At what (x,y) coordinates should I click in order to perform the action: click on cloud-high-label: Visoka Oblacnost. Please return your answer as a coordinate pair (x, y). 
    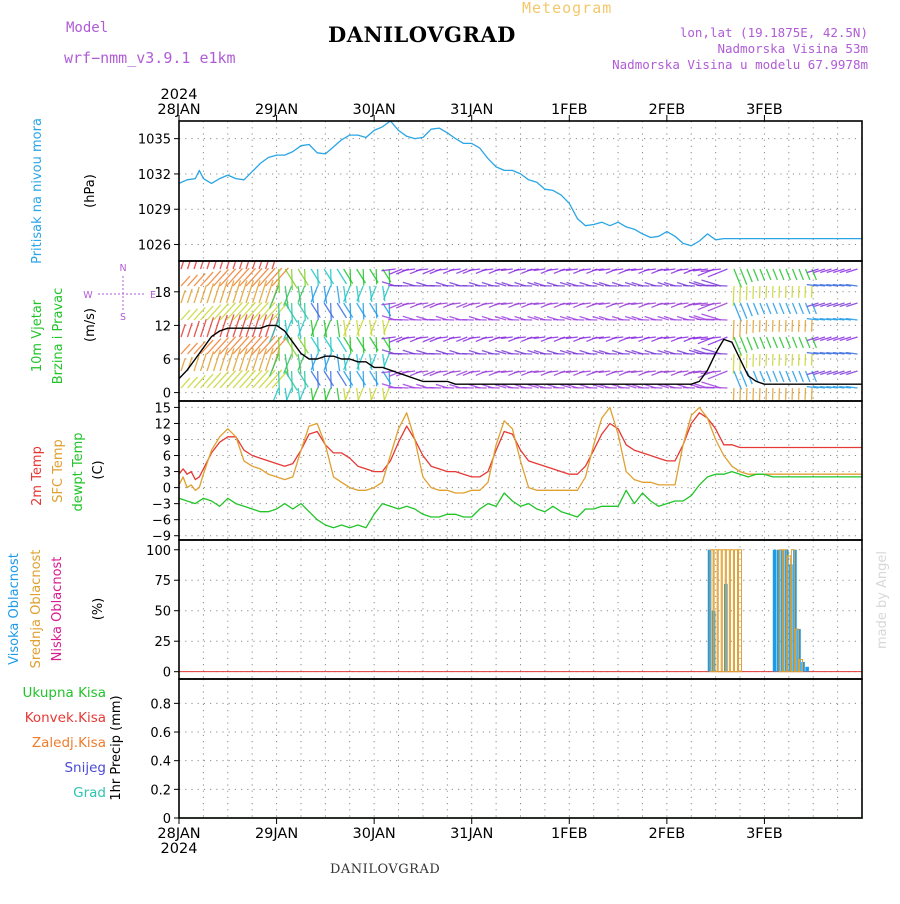
    Looking at the image, I should click on (14, 609).